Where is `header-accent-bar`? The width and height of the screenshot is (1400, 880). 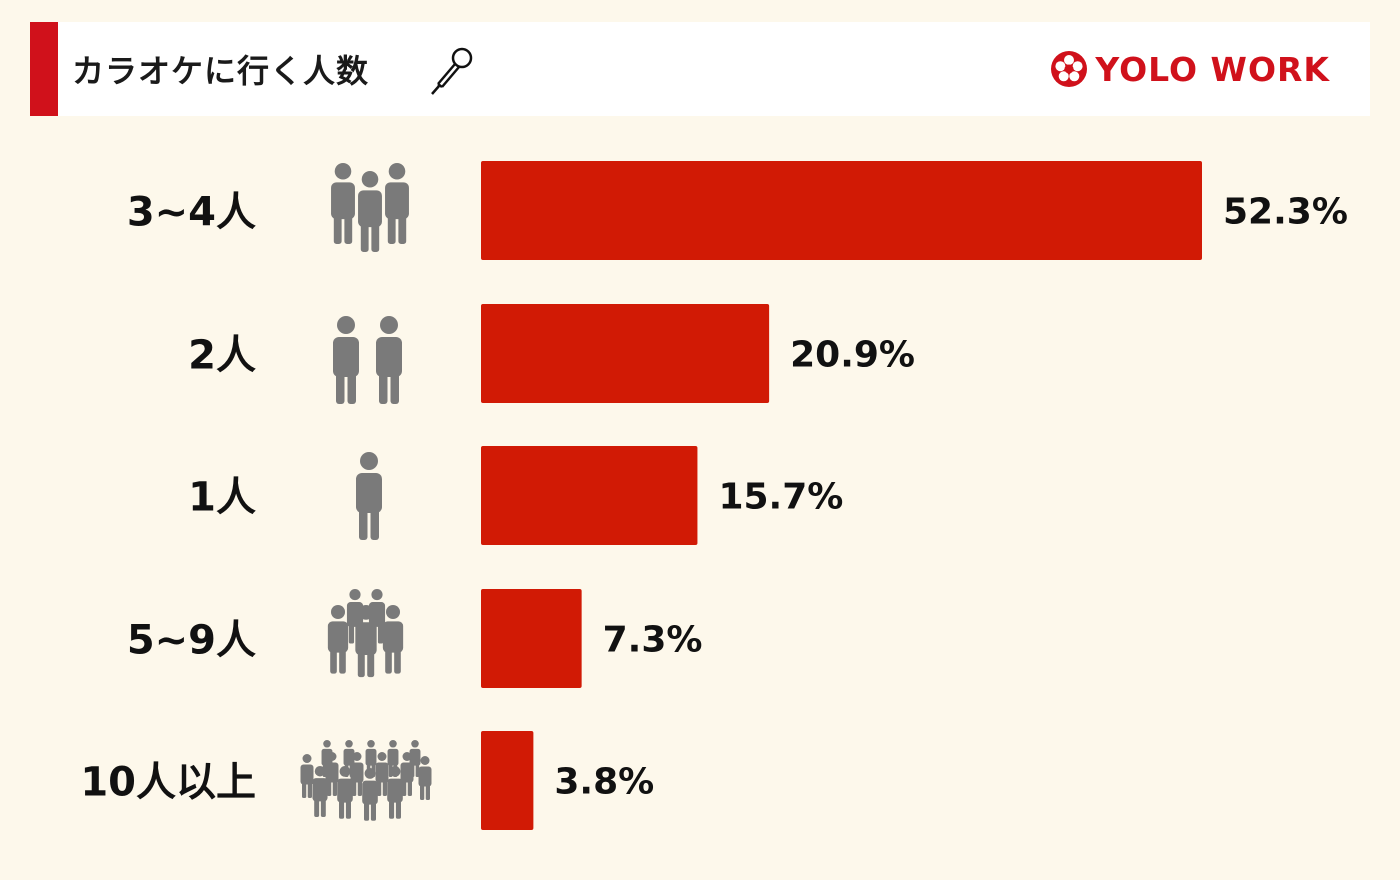 header-accent-bar is located at coordinates (44, 69).